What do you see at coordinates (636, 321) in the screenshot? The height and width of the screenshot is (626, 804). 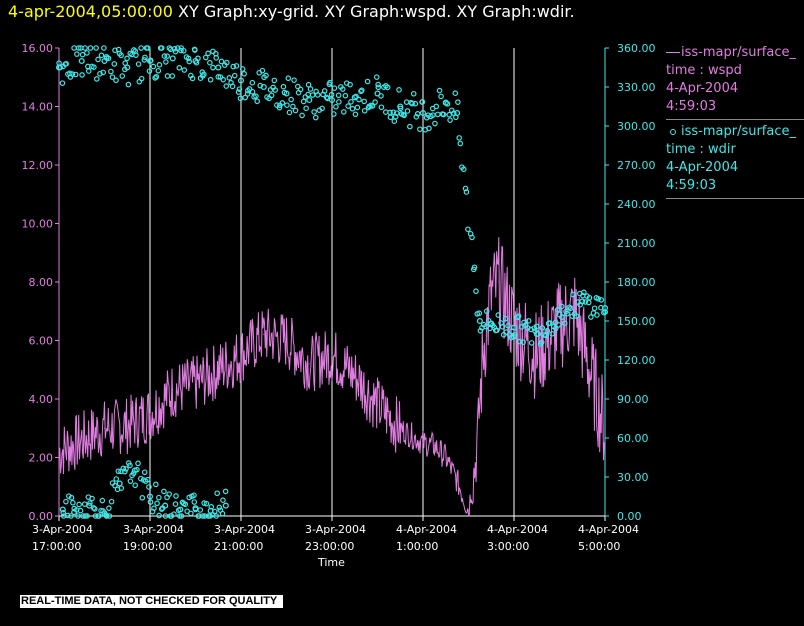 I see `y-right-tick-label: 150.00` at bounding box center [636, 321].